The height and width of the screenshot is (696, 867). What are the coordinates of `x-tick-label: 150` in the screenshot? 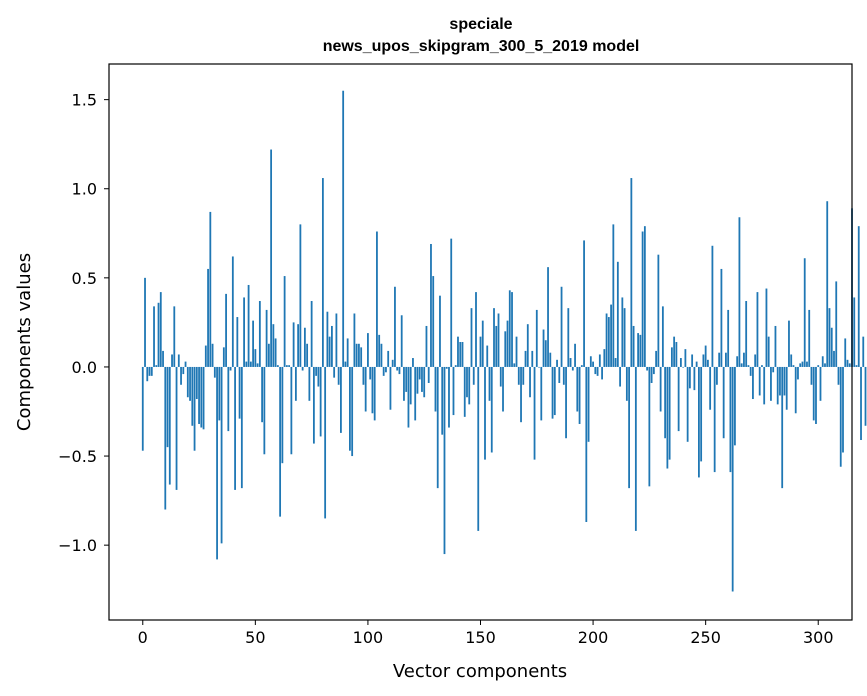 It's located at (480, 637).